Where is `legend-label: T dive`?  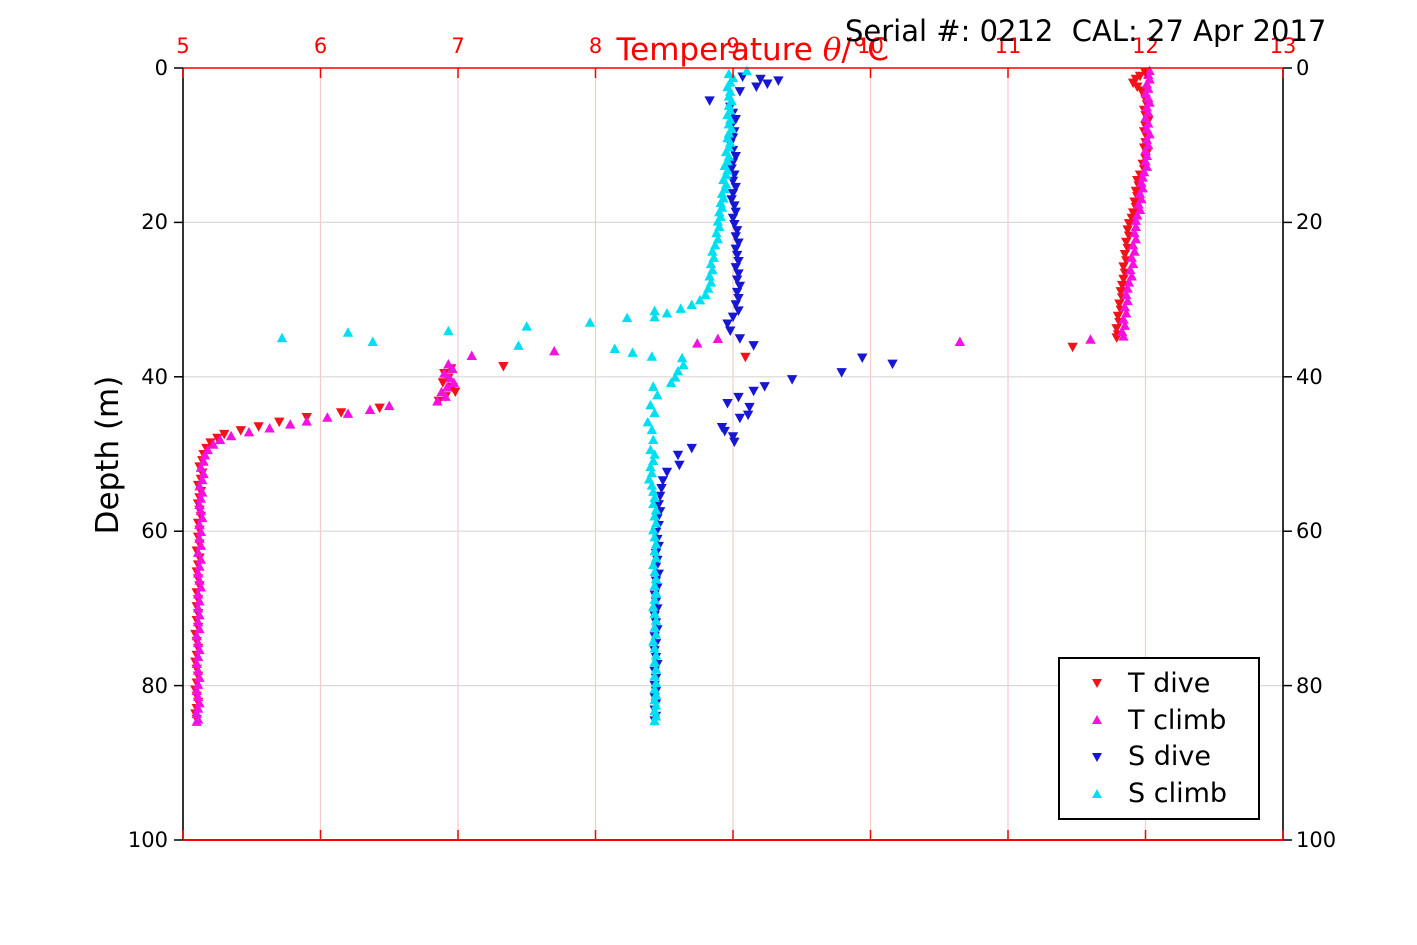 legend-label: T dive is located at coordinates (1169, 683).